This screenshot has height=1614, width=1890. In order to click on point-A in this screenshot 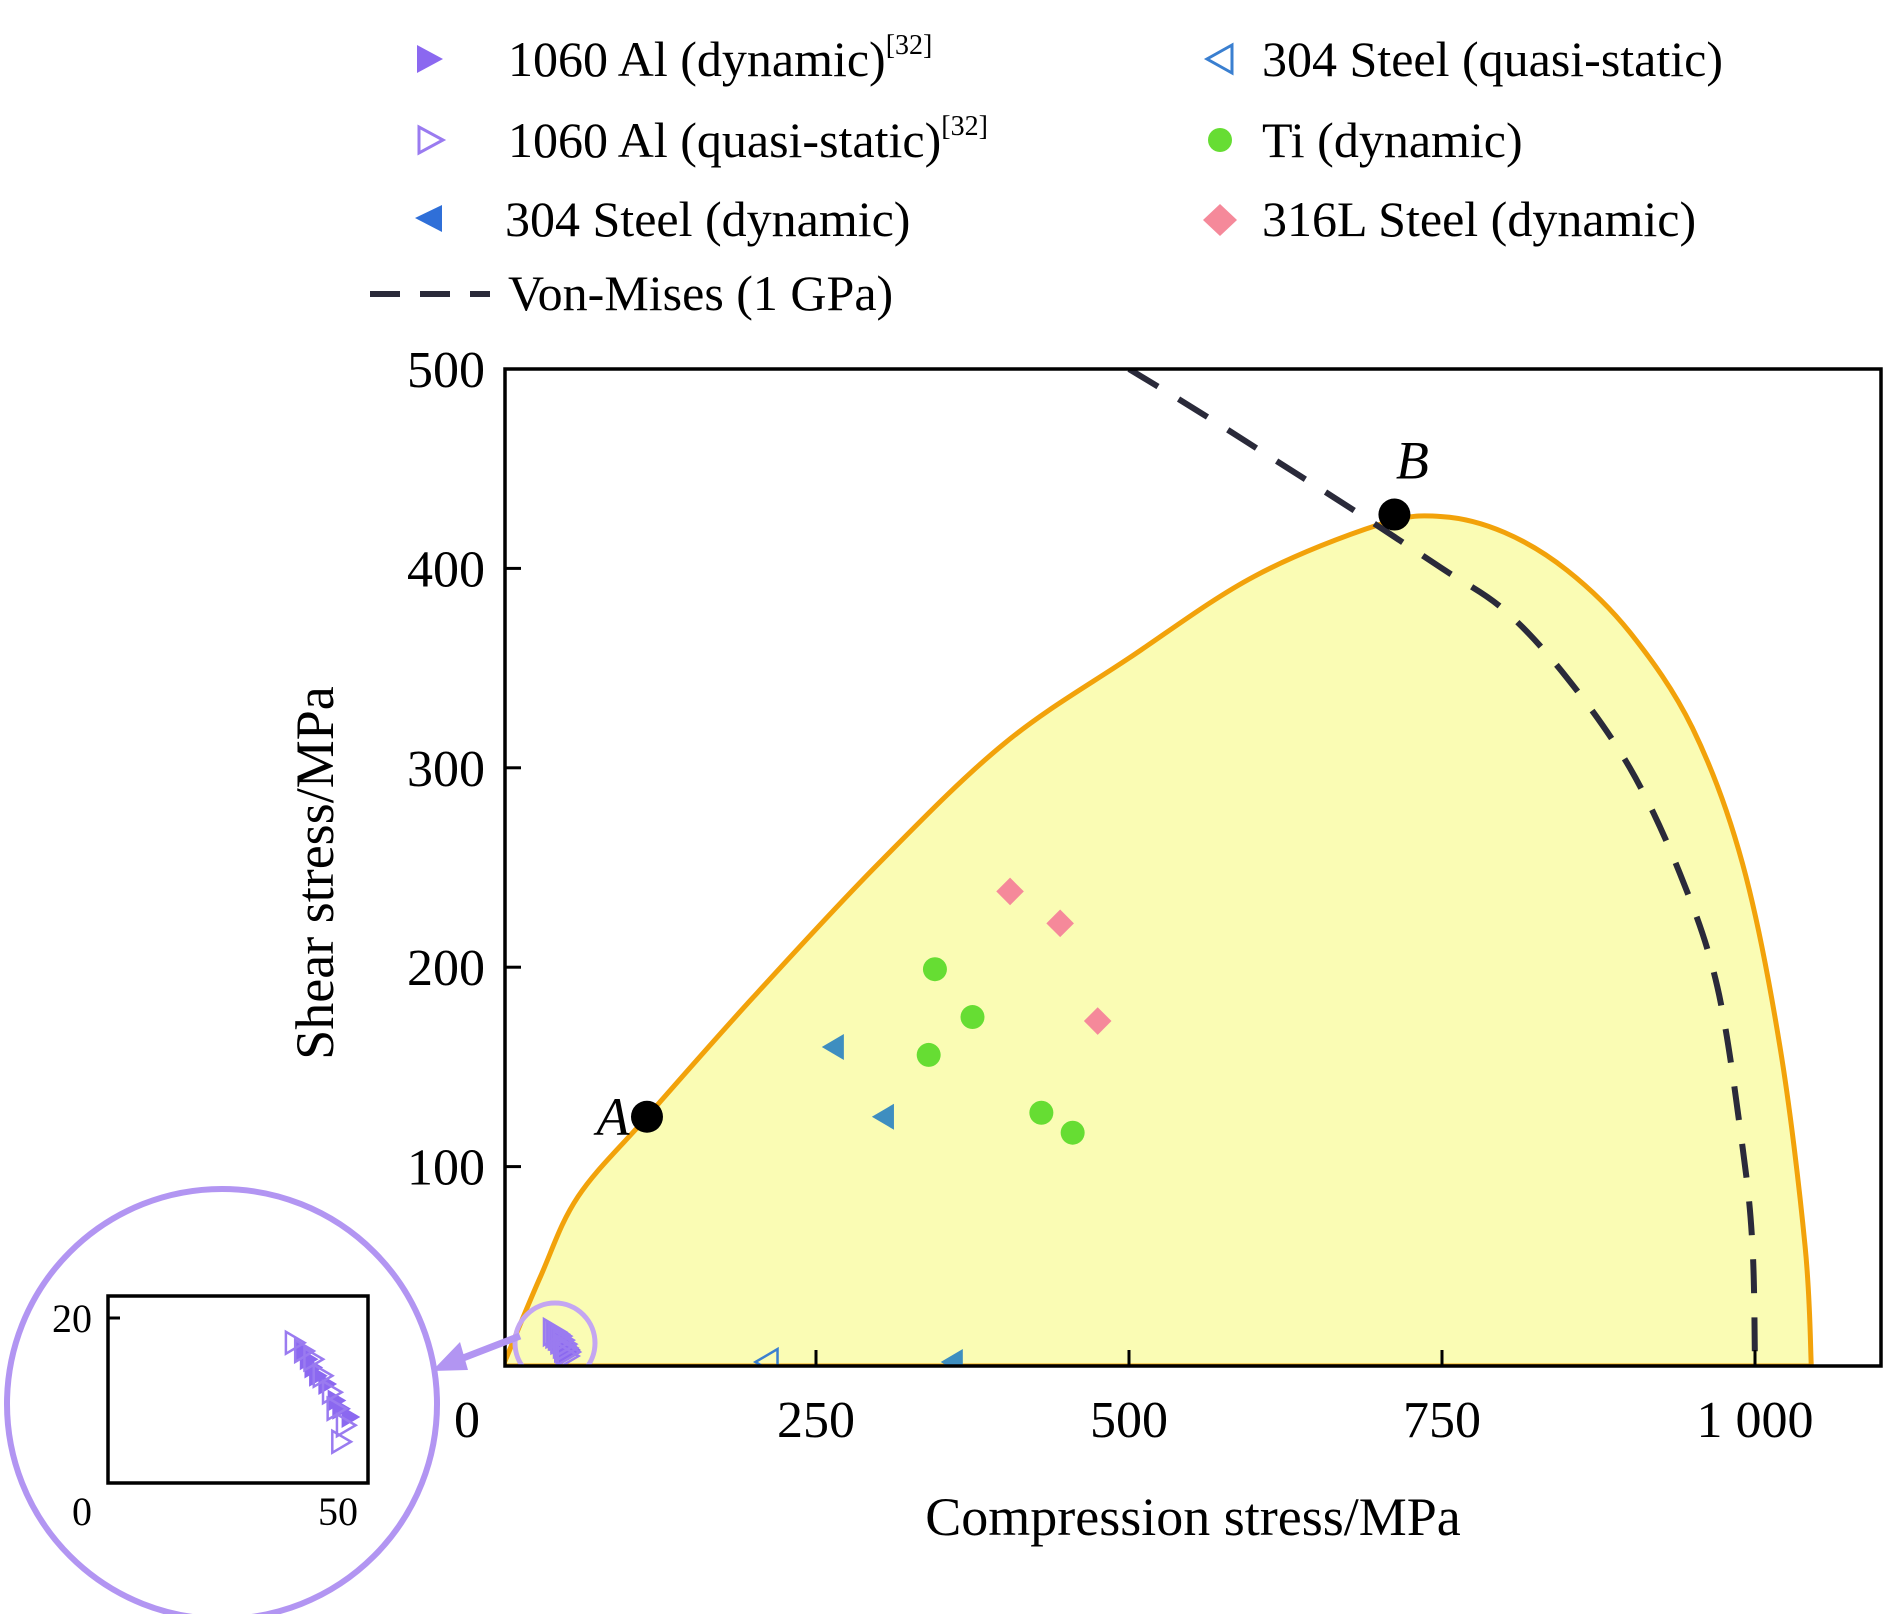, I will do `click(646, 1116)`.